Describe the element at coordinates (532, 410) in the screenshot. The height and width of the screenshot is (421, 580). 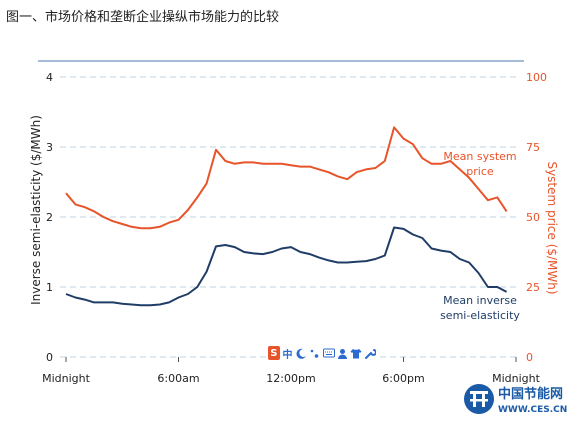
I see `watermark-url: WWW.CES.CN` at that location.